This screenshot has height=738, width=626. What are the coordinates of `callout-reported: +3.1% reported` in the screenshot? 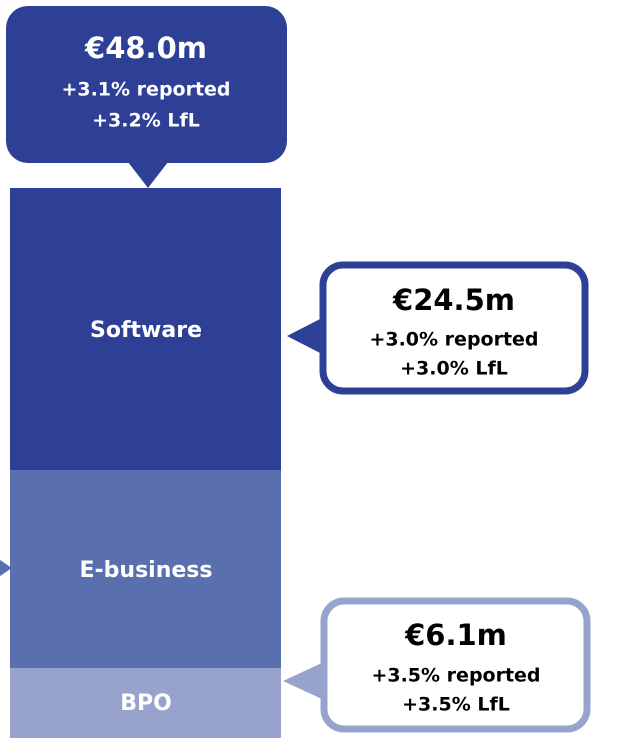 It's located at (145, 90).